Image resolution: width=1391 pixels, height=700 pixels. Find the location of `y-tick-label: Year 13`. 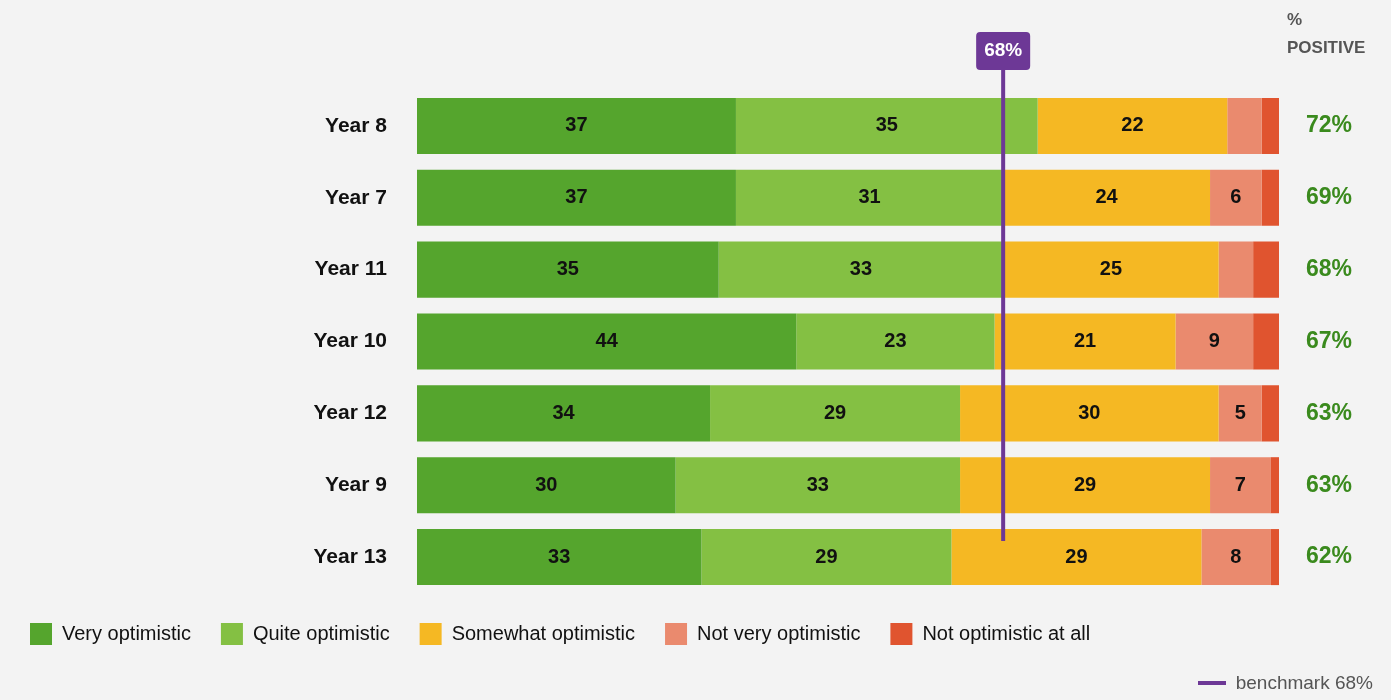

y-tick-label: Year 13 is located at coordinates (350, 555).